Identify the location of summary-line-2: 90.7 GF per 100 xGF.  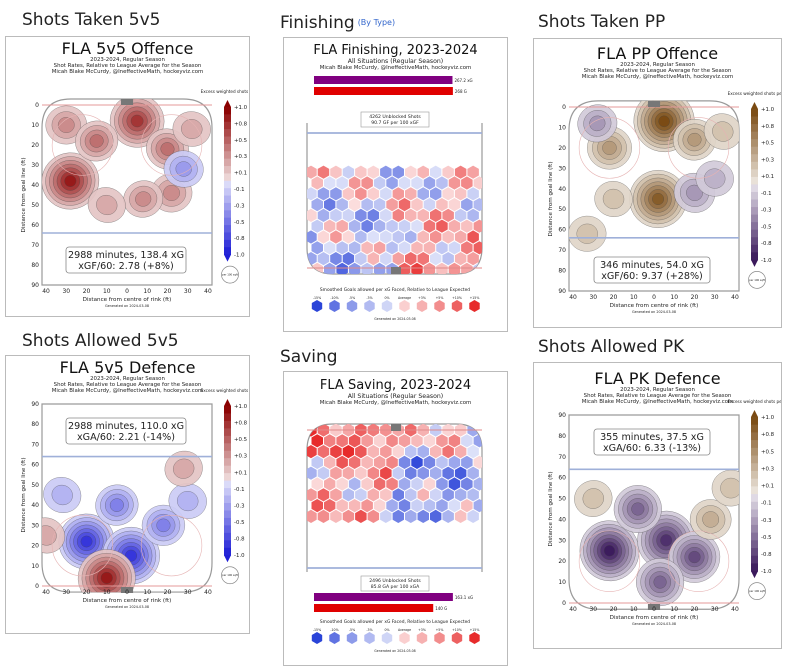
(395, 123).